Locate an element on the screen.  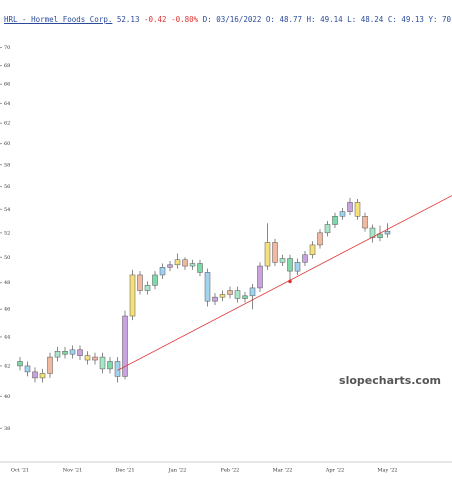
y-tick-label: 62 is located at coordinates (7, 124).